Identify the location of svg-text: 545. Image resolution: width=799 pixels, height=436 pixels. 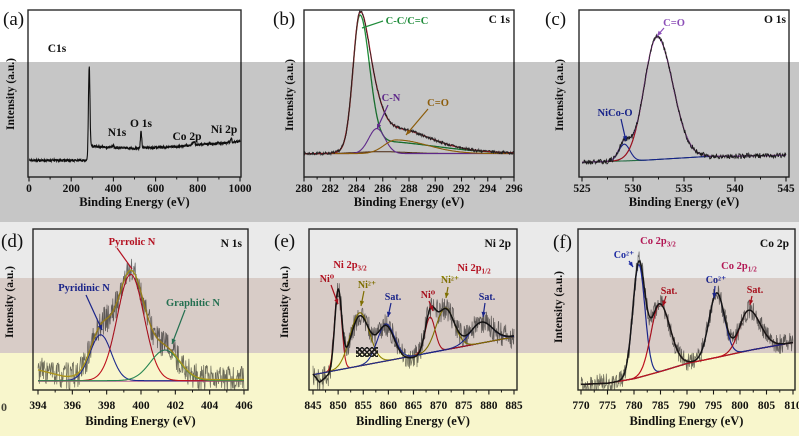
(786, 189).